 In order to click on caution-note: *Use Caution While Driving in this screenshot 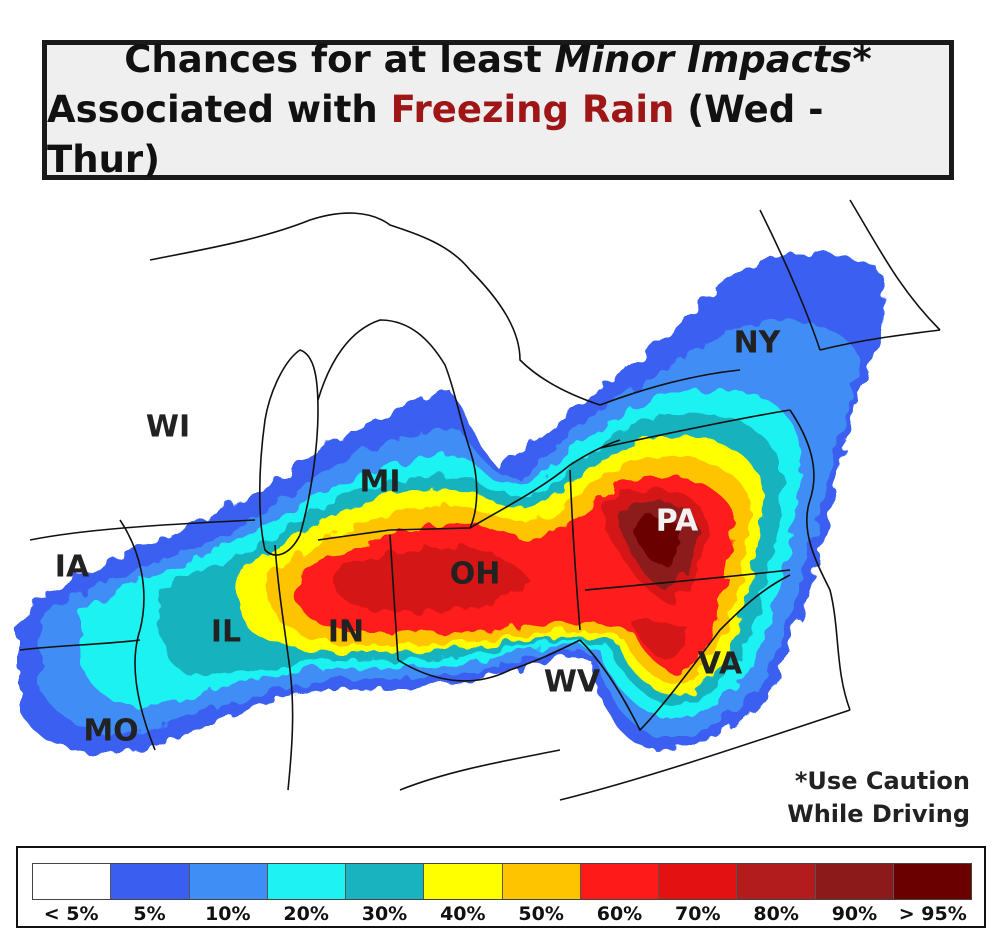, I will do `click(878, 798)`.